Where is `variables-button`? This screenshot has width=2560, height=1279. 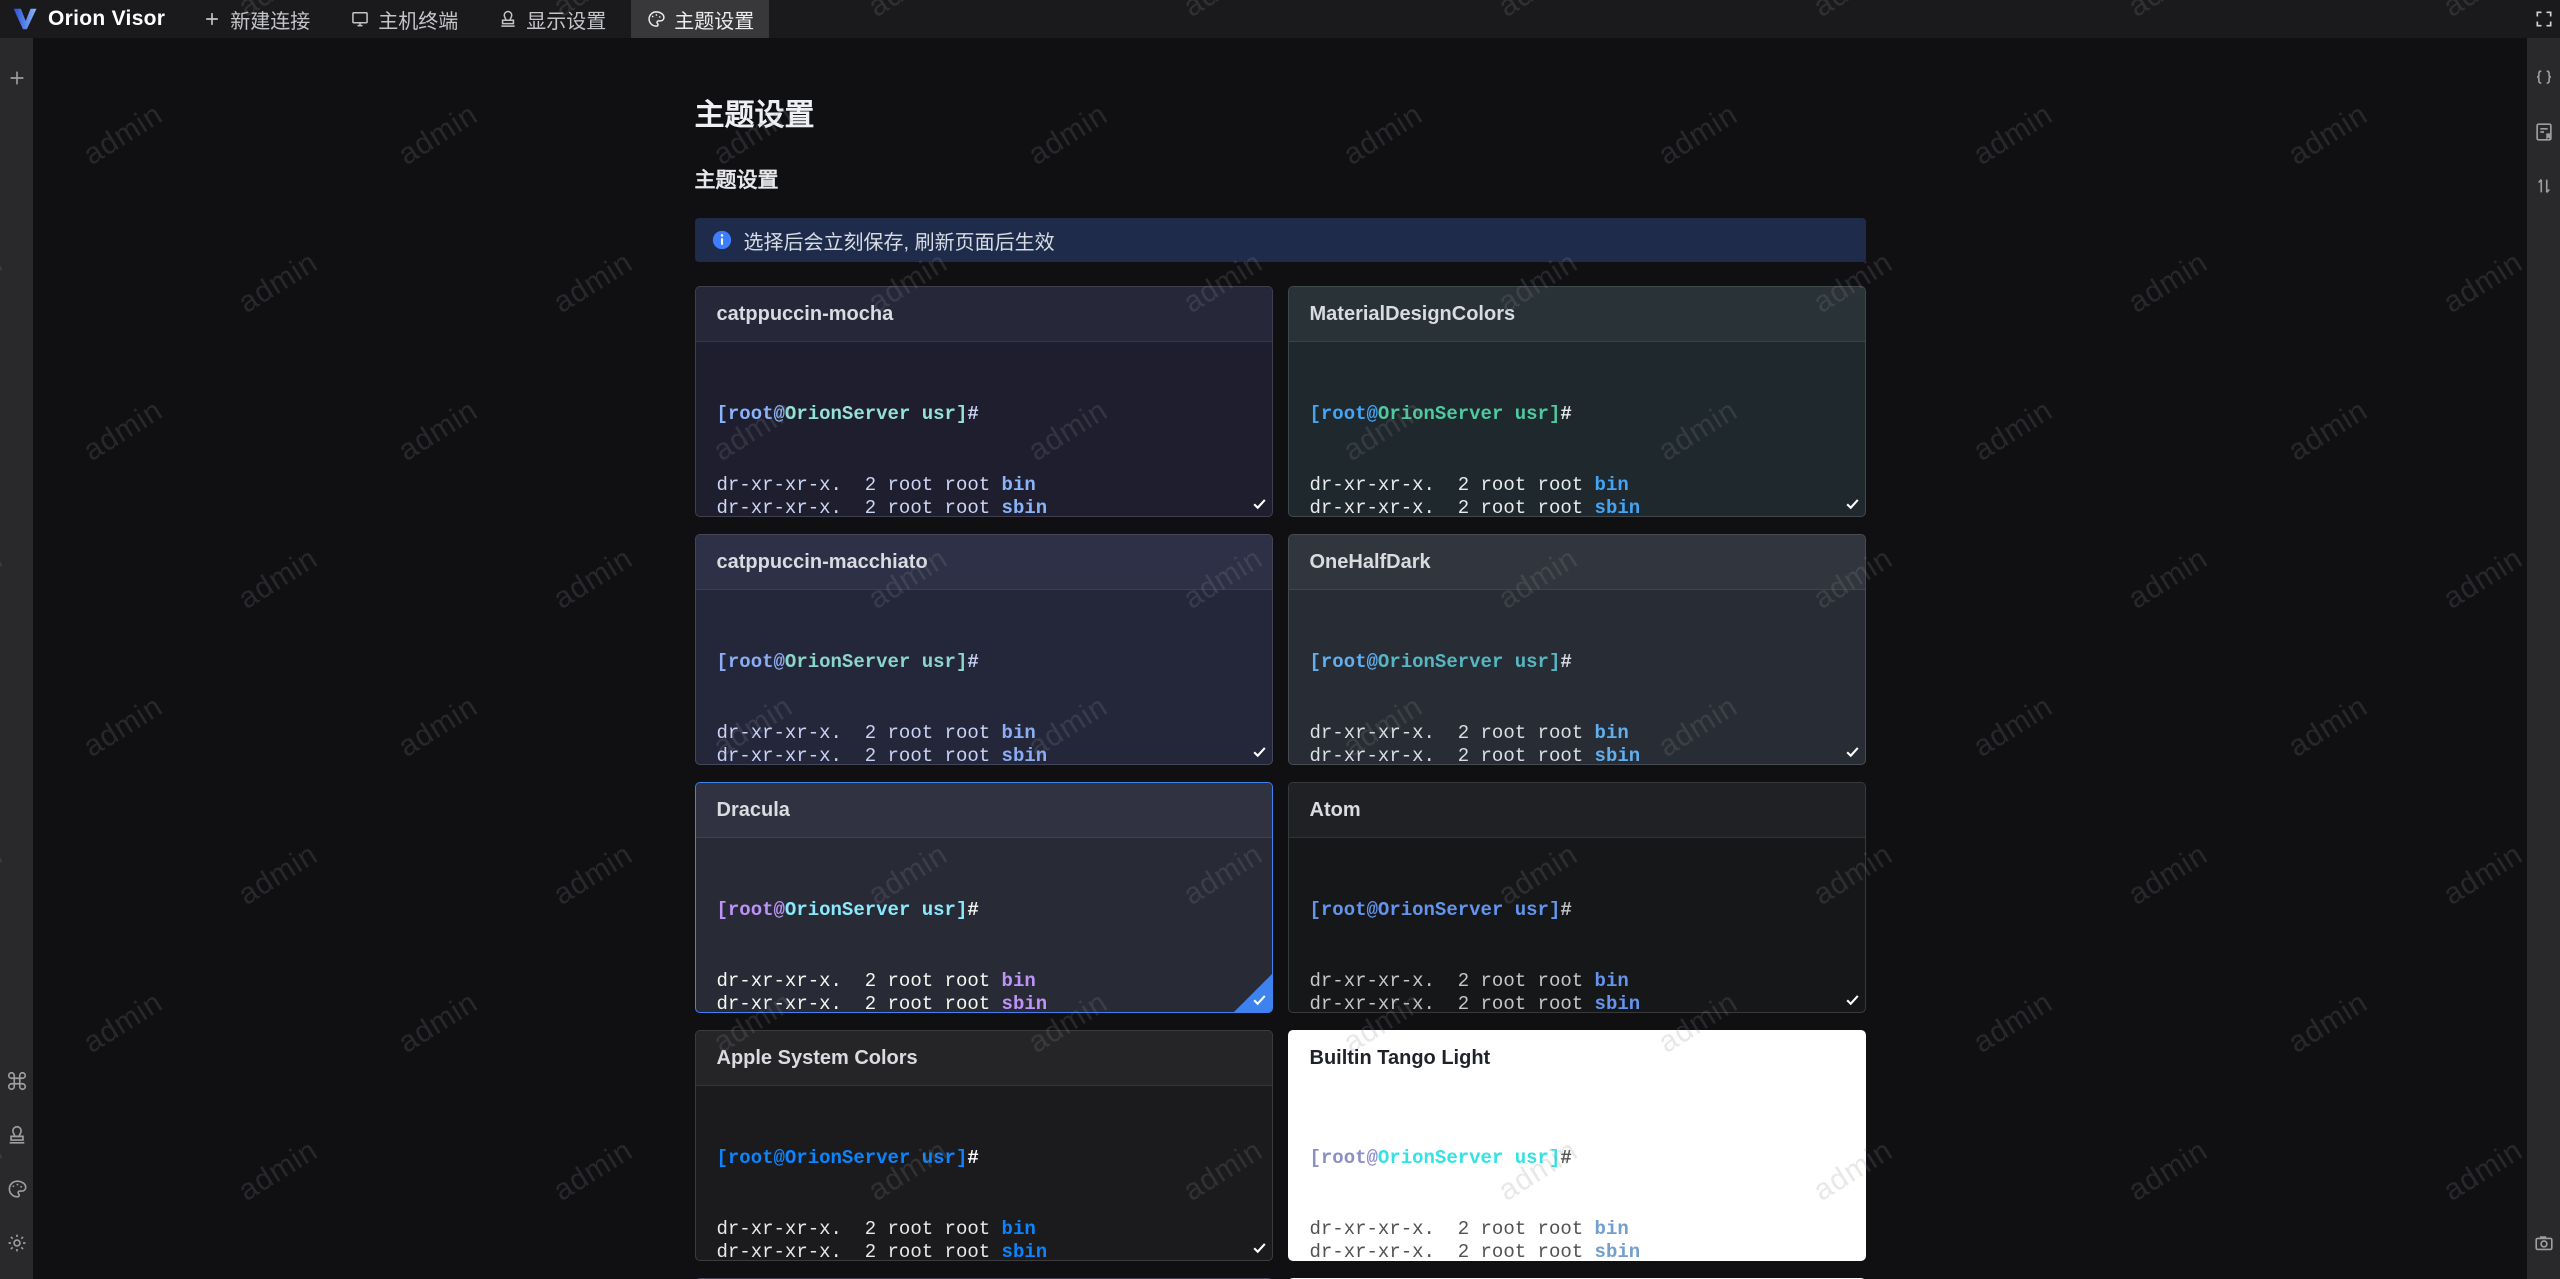
variables-button is located at coordinates (2544, 78).